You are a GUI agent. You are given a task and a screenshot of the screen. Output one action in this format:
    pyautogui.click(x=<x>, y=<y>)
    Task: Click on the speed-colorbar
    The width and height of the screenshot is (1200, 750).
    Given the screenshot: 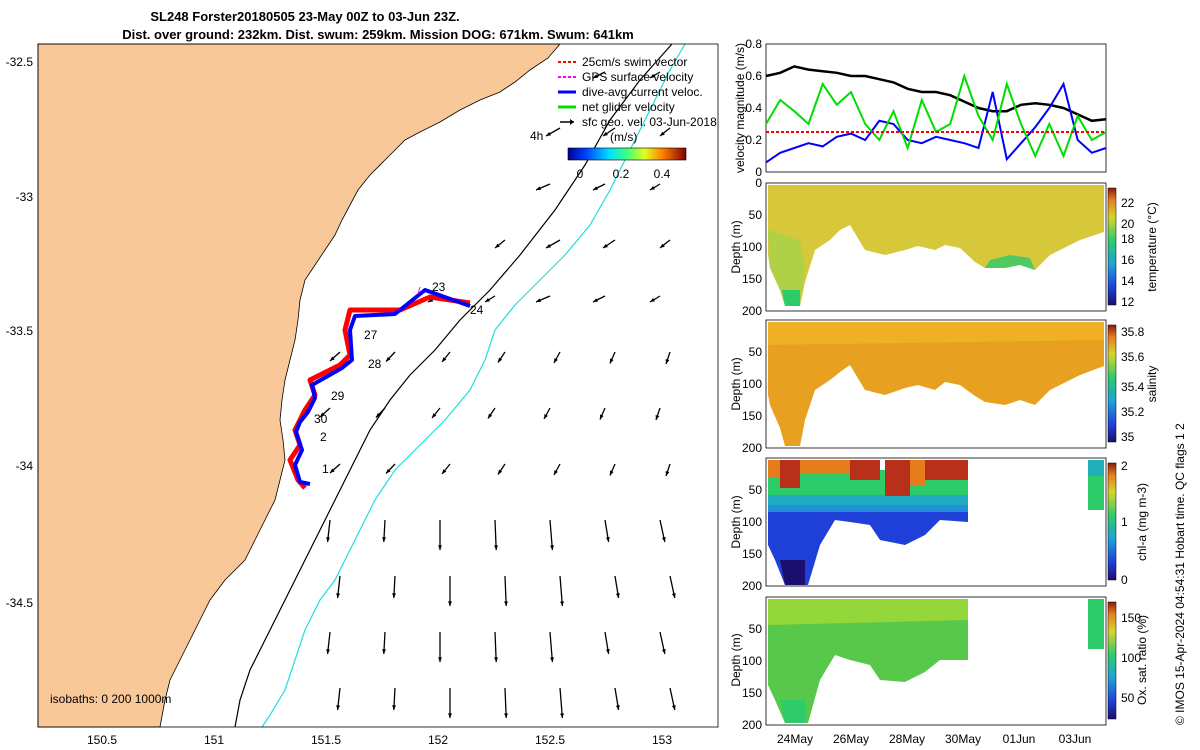 What is the action you would take?
    pyautogui.click(x=627, y=154)
    